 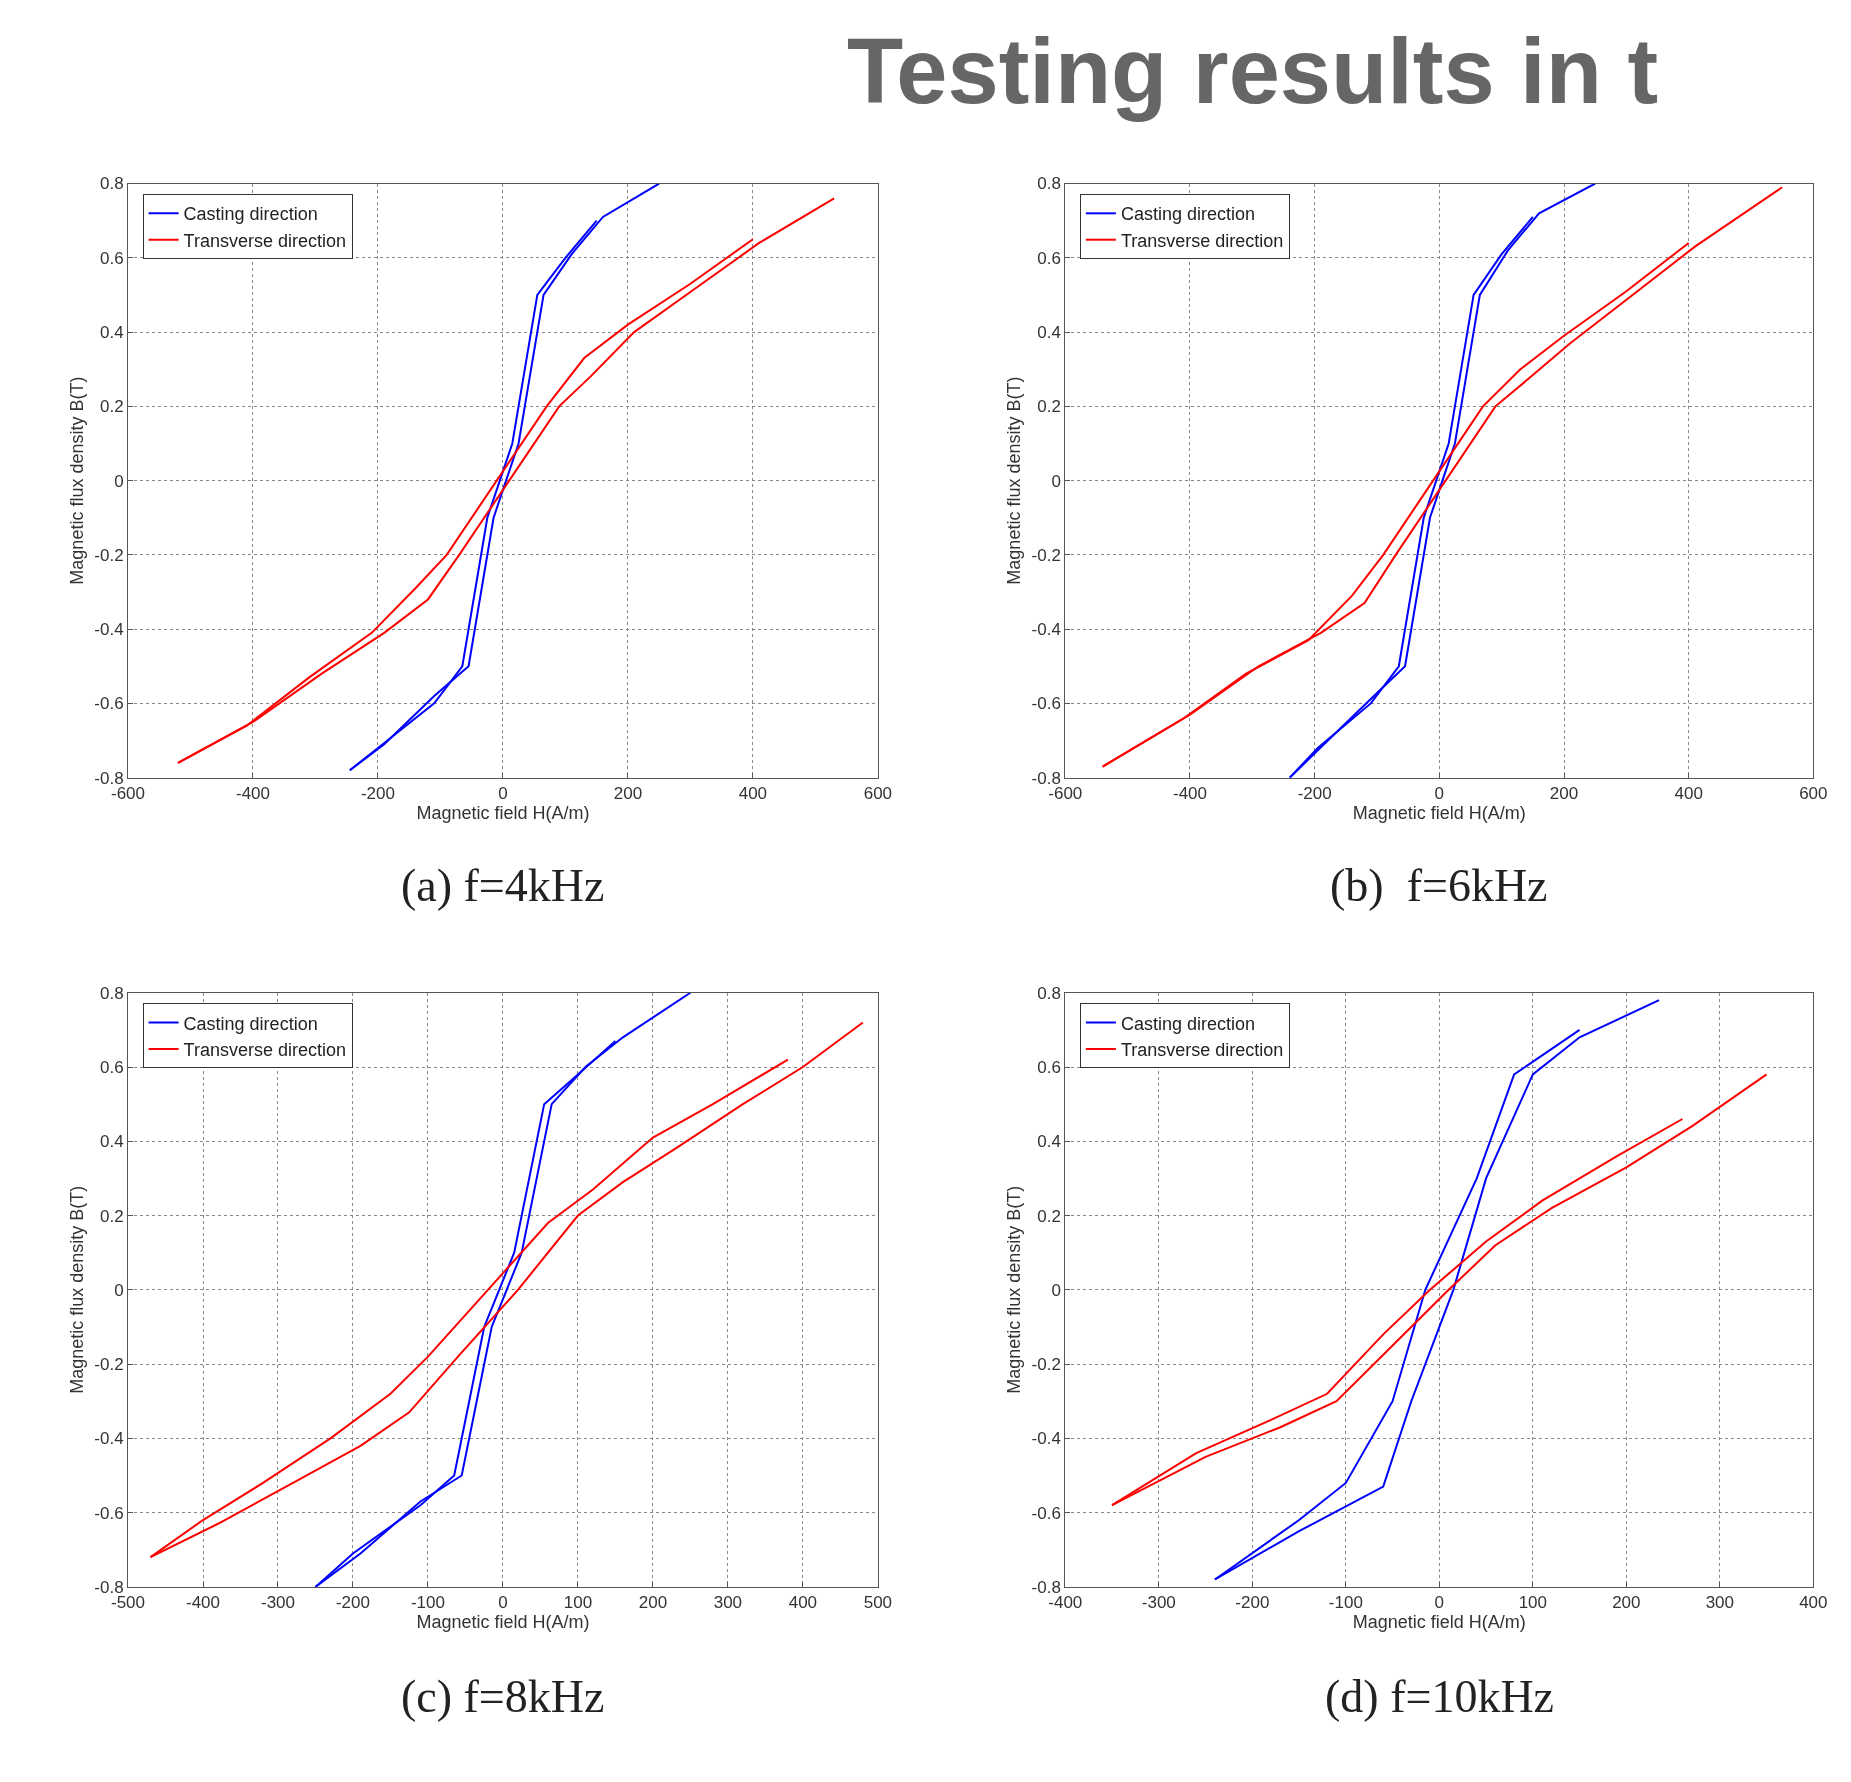 I want to click on text: Testing results in t, so click(x=1253, y=71).